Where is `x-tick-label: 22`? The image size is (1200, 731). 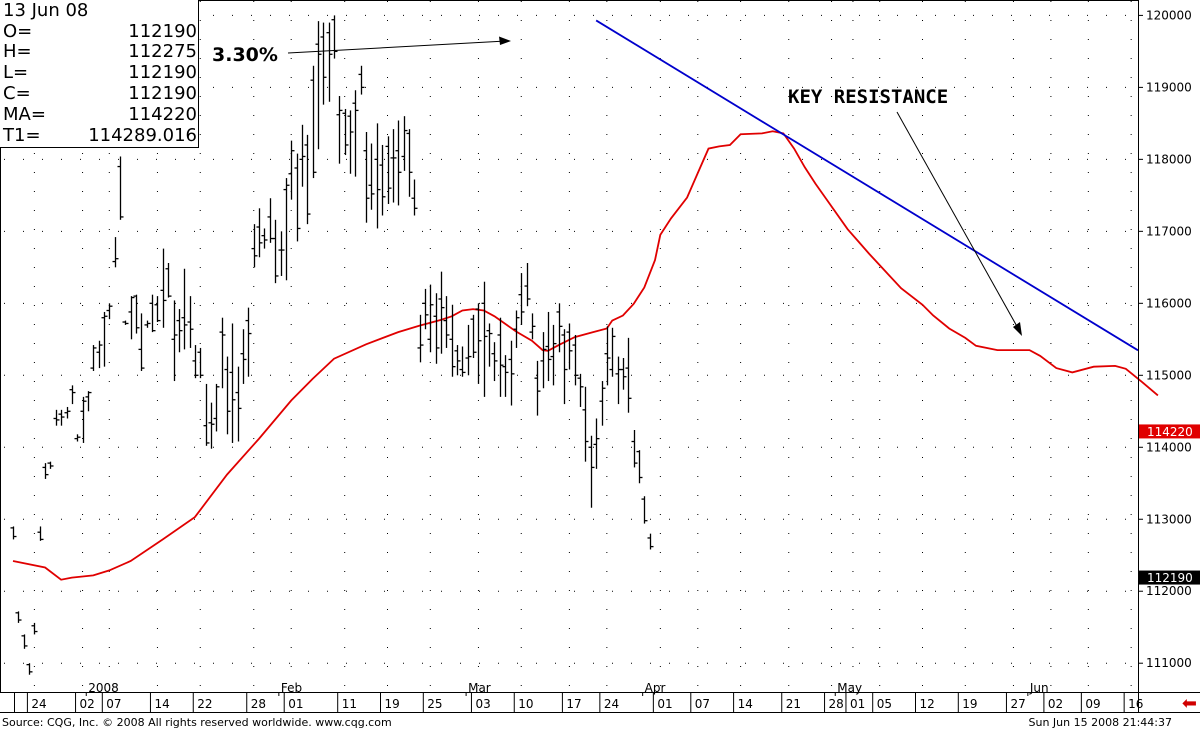 x-tick-label: 22 is located at coordinates (204, 704).